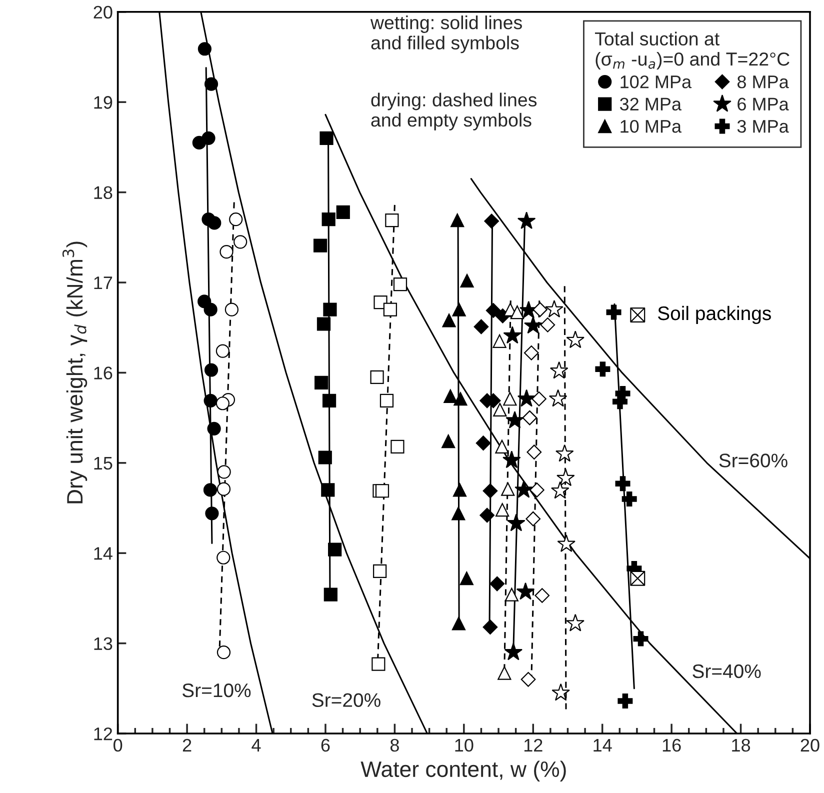 This screenshot has height=793, width=824. Describe the element at coordinates (446, 35) in the screenshot. I see `annotation: wetting: solid lines and filled symbols` at that location.